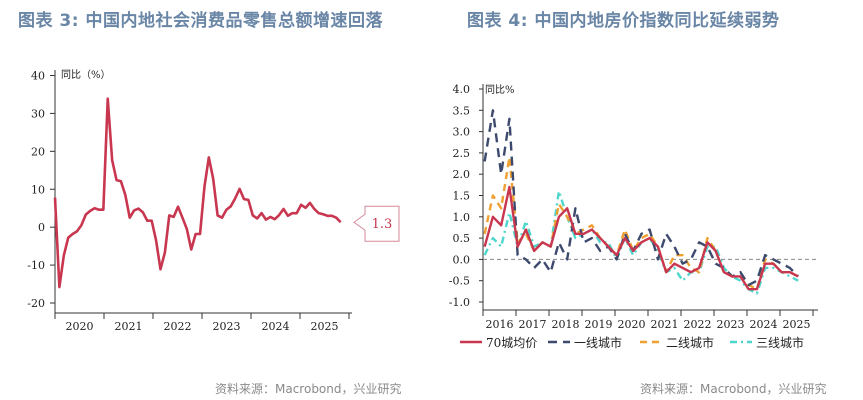  What do you see at coordinates (38, 189) in the screenshot?
I see `y-tick-label: 10` at bounding box center [38, 189].